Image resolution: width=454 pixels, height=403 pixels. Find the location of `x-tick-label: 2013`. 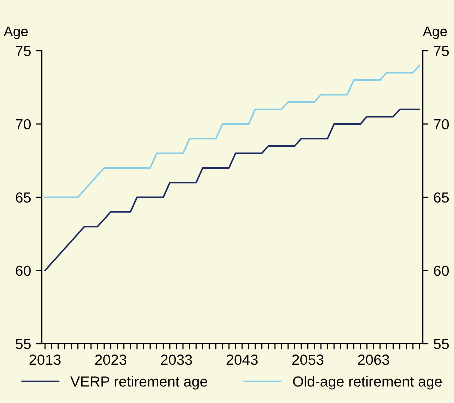

x-tick-label: 2013 is located at coordinates (45, 360).